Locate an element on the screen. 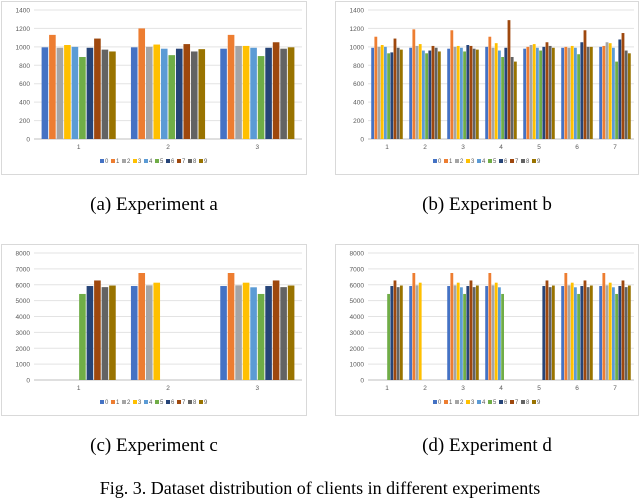 Image resolution: width=640 pixels, height=499 pixels. y-tick-label: 8000 is located at coordinates (23, 254).